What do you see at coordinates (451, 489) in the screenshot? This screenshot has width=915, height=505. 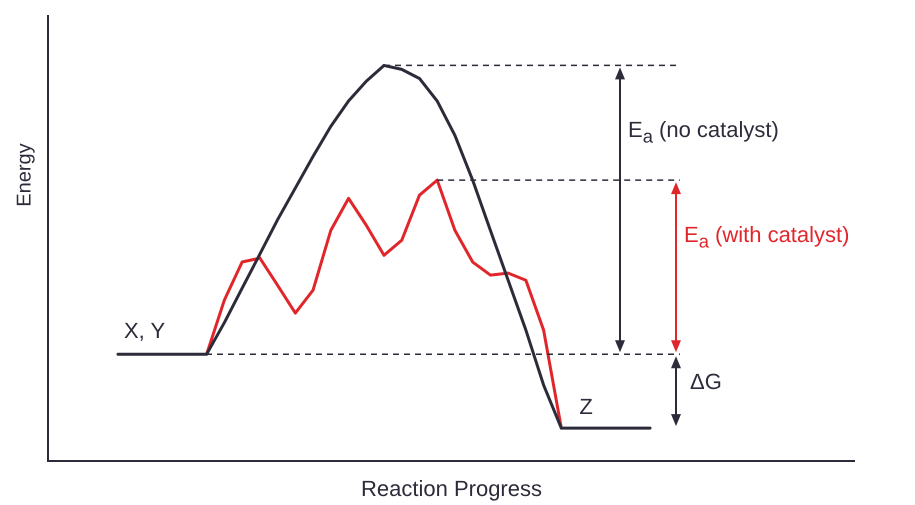 I see `x-axis-title: Reaction Progress` at bounding box center [451, 489].